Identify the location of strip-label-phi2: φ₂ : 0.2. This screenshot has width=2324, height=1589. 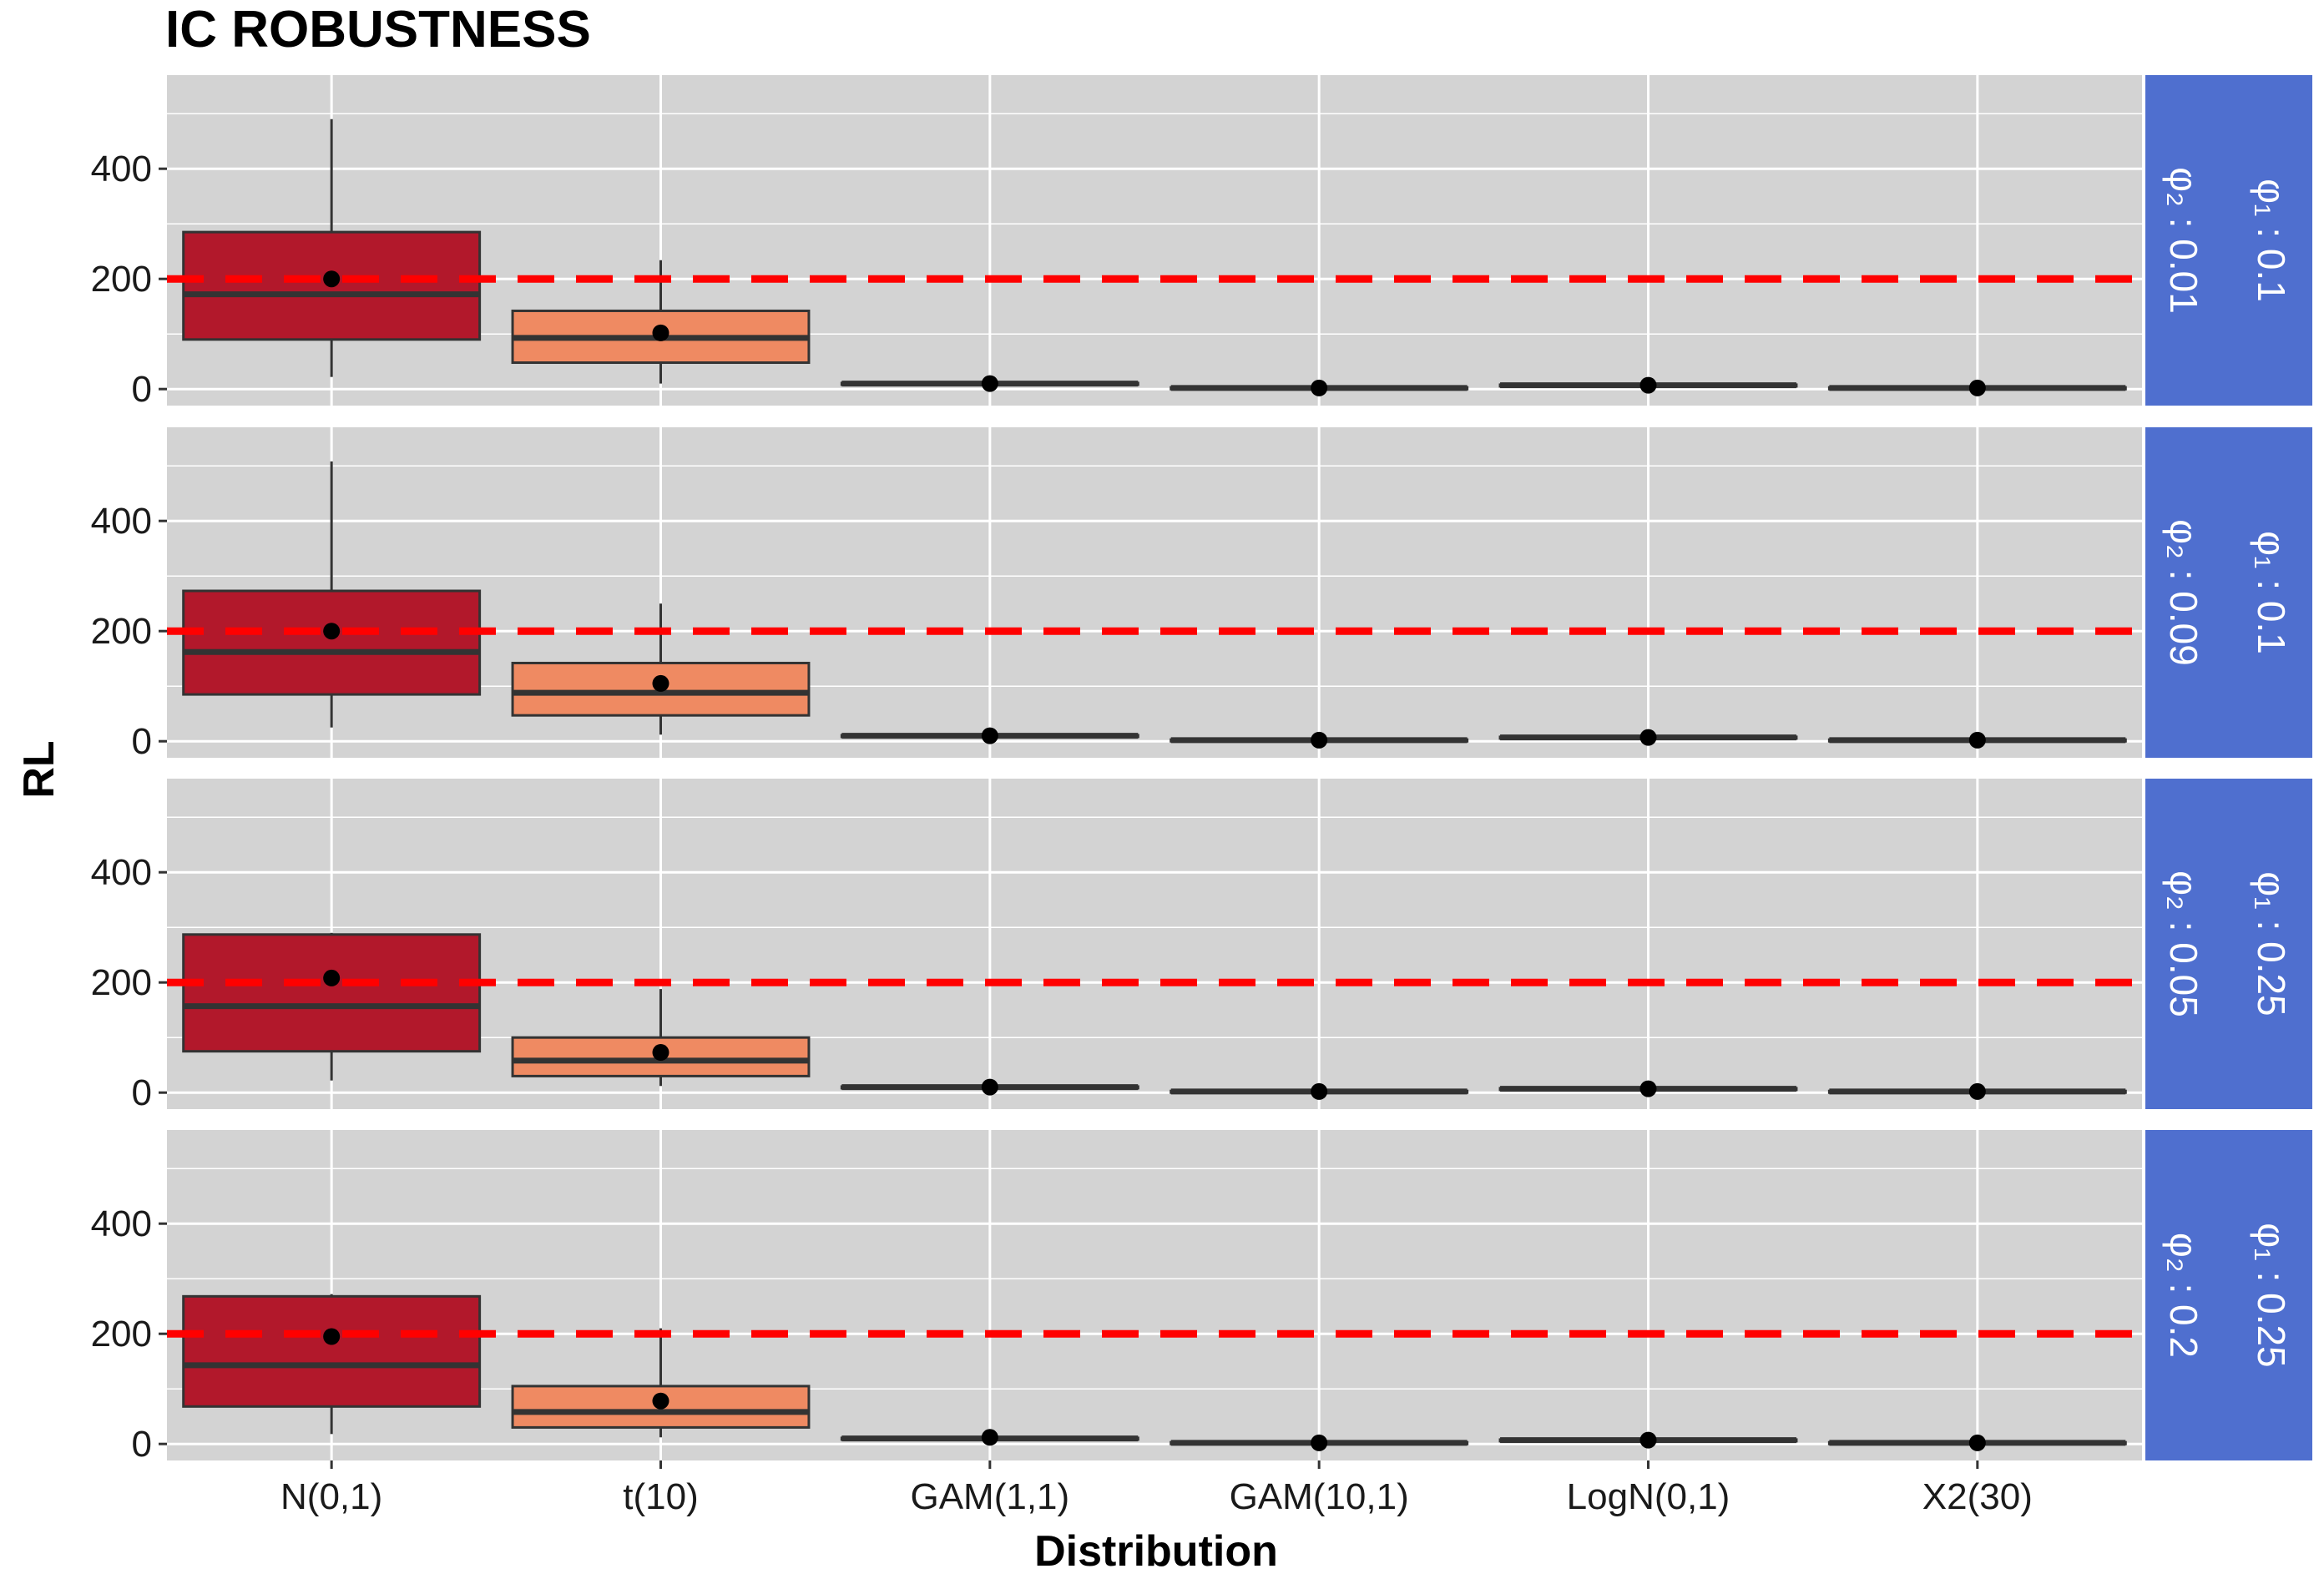
(2183, 1295).